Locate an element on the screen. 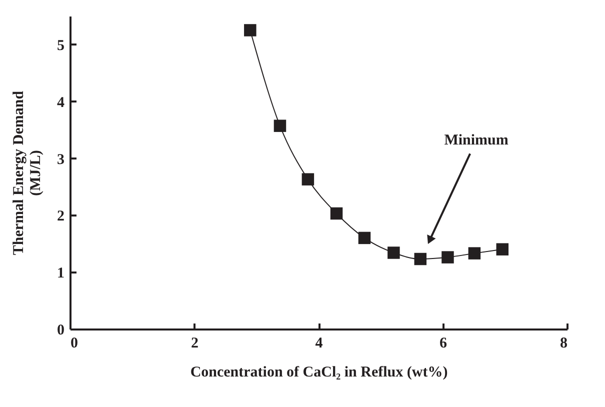 Image resolution: width=605 pixels, height=407 pixels. y-tick-label: 4 is located at coordinates (61, 102).